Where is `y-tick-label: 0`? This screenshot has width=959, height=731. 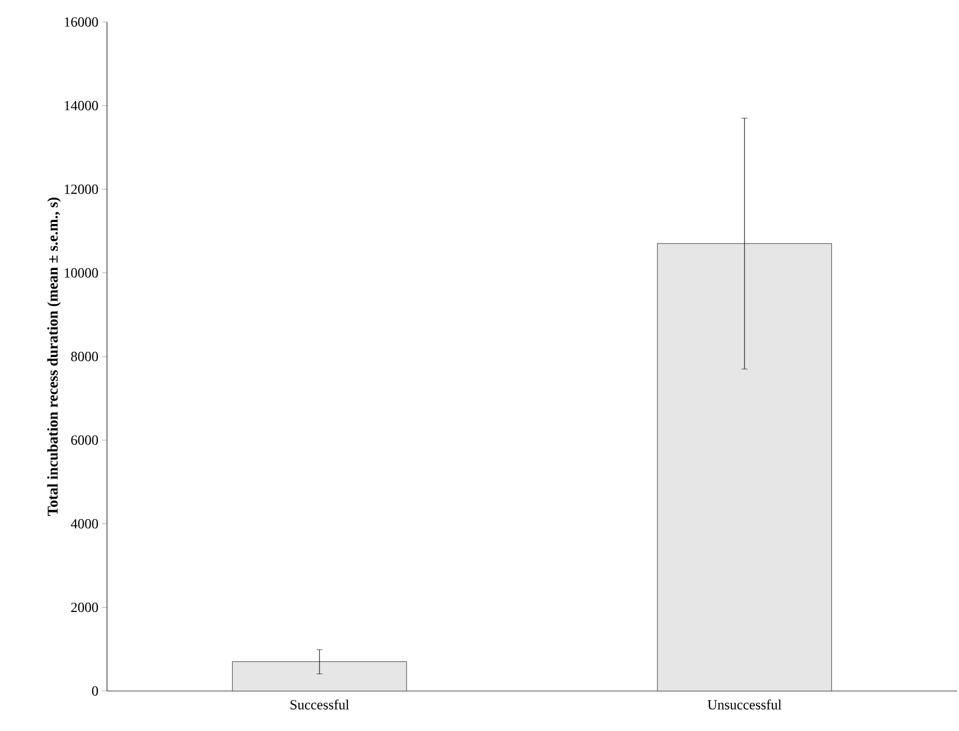 y-tick-label: 0 is located at coordinates (95, 691).